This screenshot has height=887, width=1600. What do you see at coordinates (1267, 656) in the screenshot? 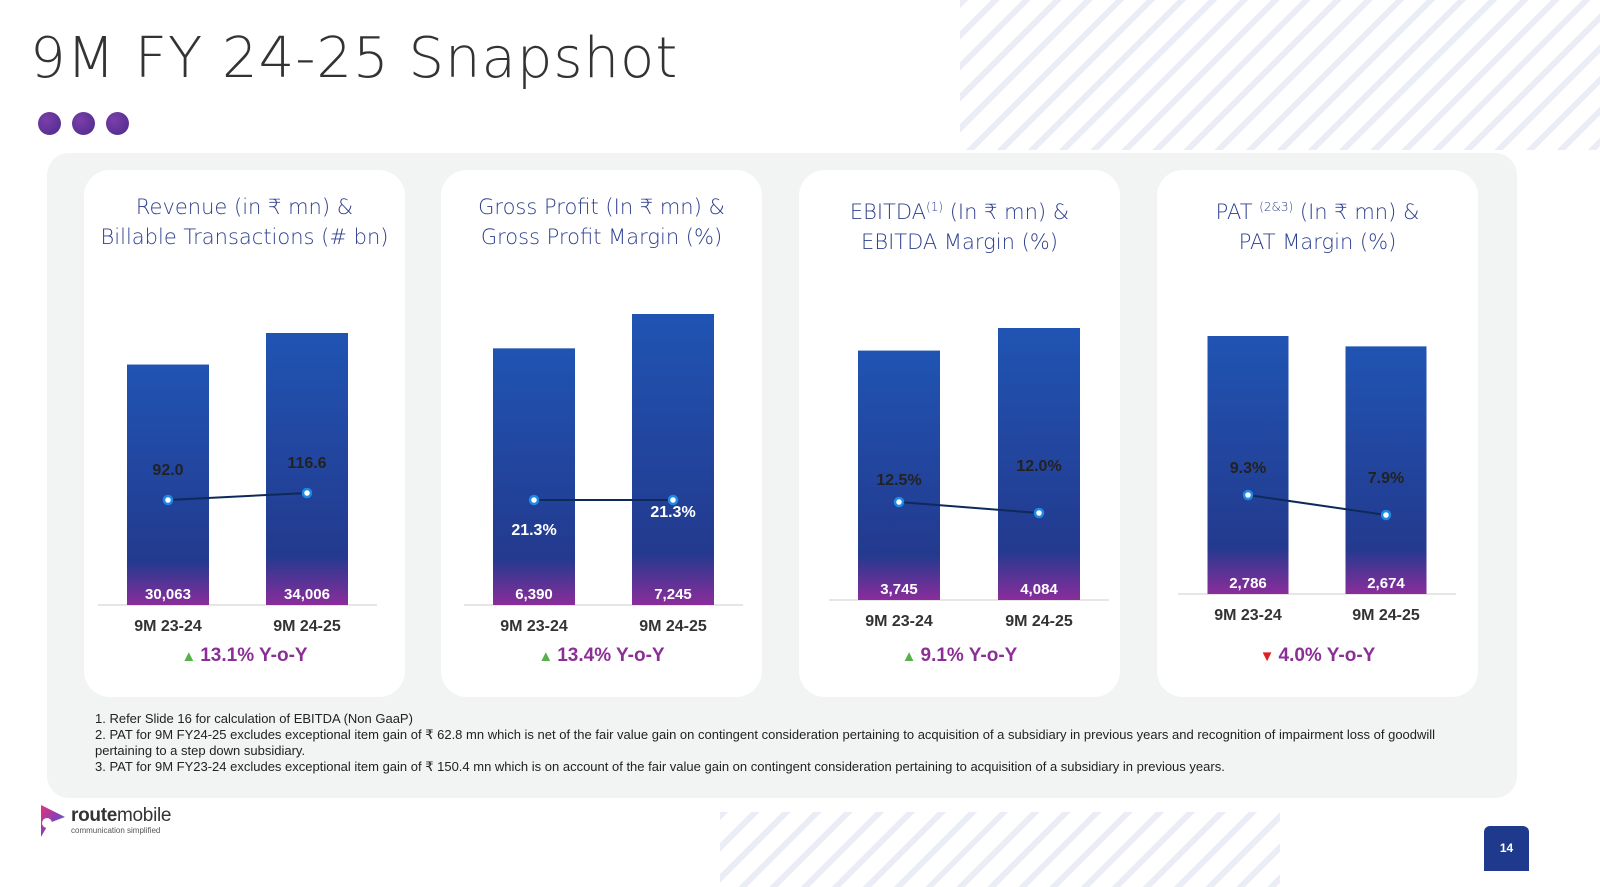
I see `arrow-down-icon: ▼` at bounding box center [1267, 656].